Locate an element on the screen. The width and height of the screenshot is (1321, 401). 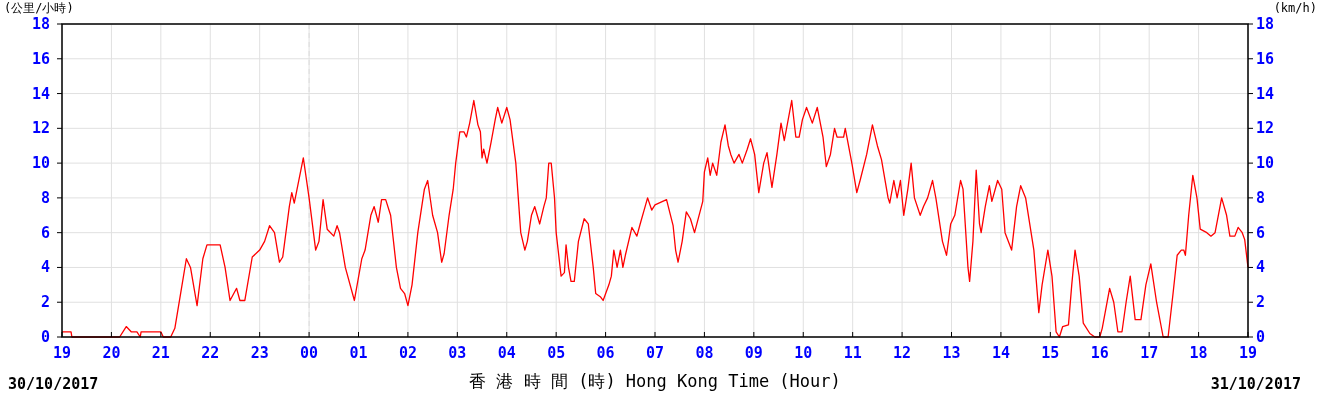
x-tick-label: 00 is located at coordinates (309, 353).